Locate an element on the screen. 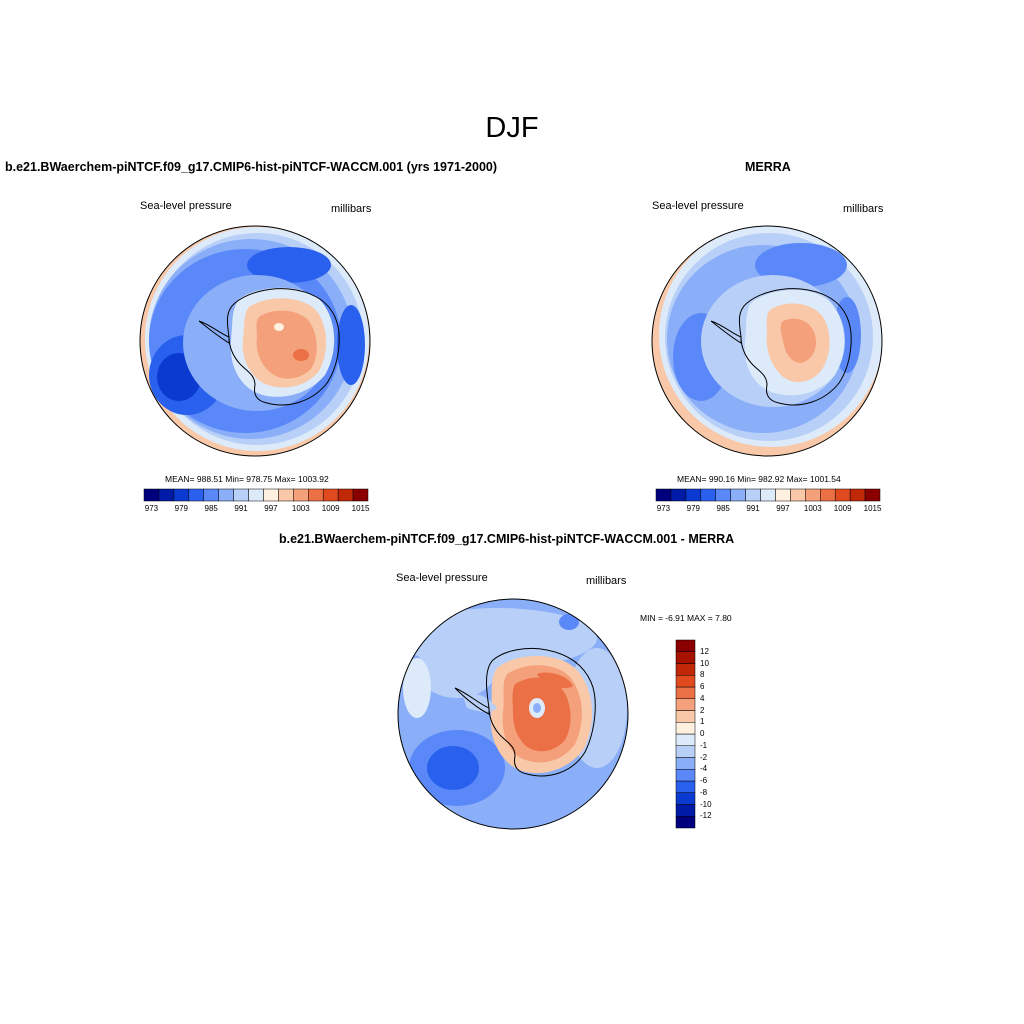 The width and height of the screenshot is (1024, 1024). diff-colorbar-tick-label: 10 is located at coordinates (704, 663).